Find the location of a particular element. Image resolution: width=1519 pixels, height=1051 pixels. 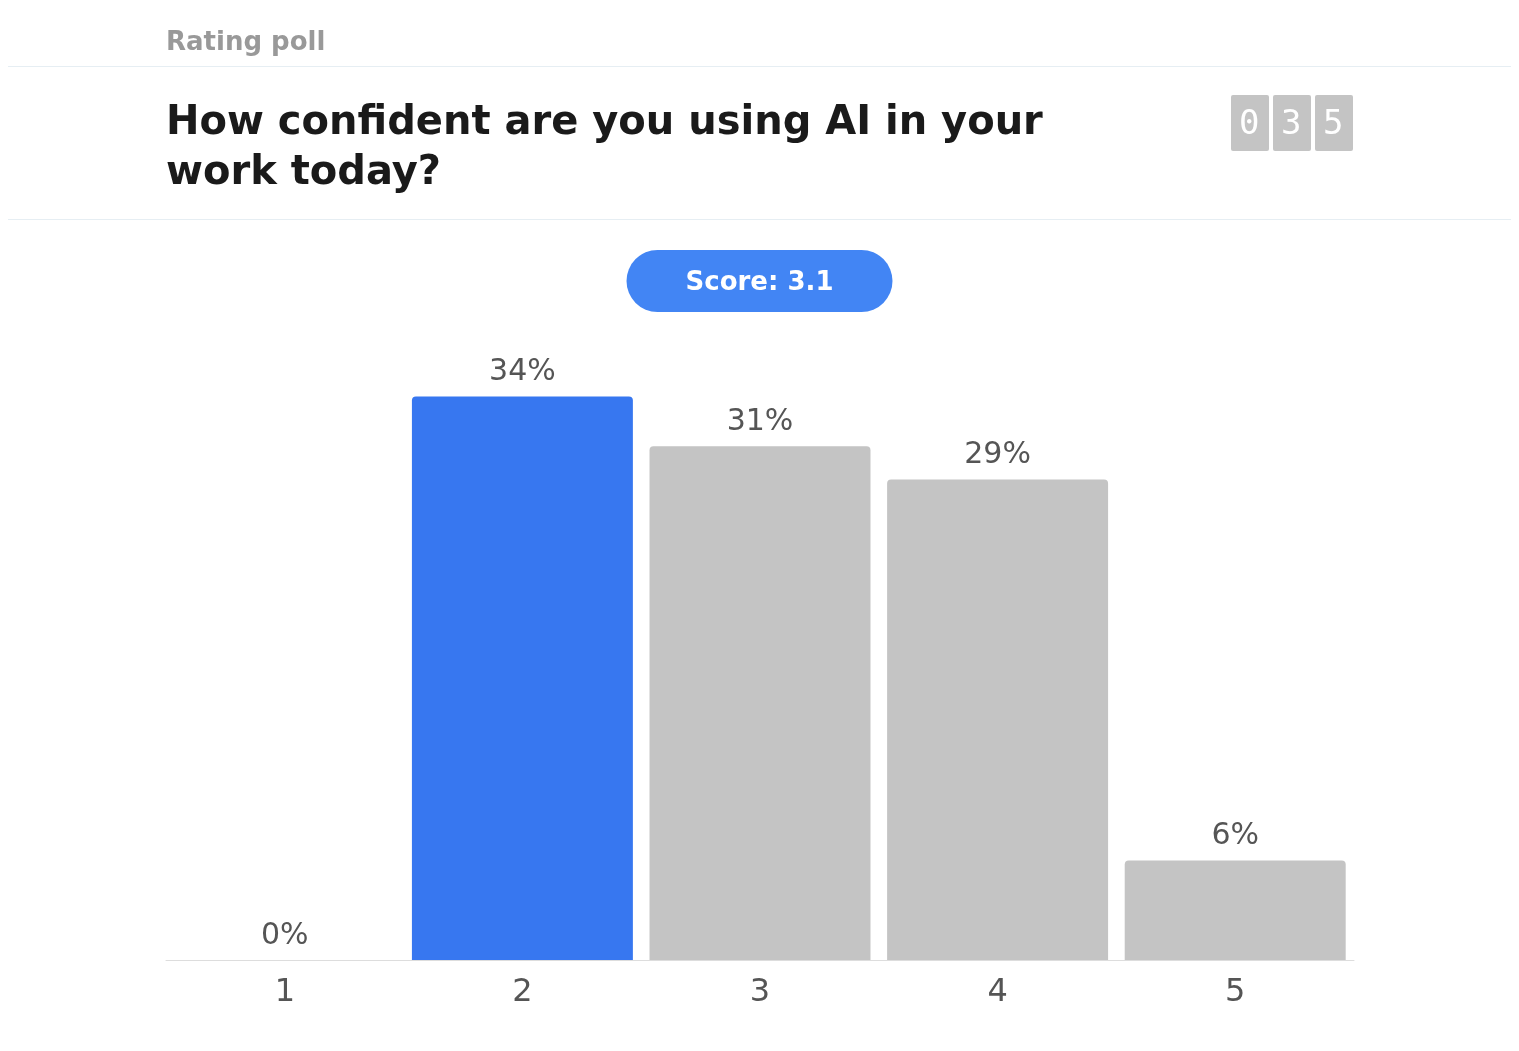

x-tick-label: 1 is located at coordinates (284, 990).